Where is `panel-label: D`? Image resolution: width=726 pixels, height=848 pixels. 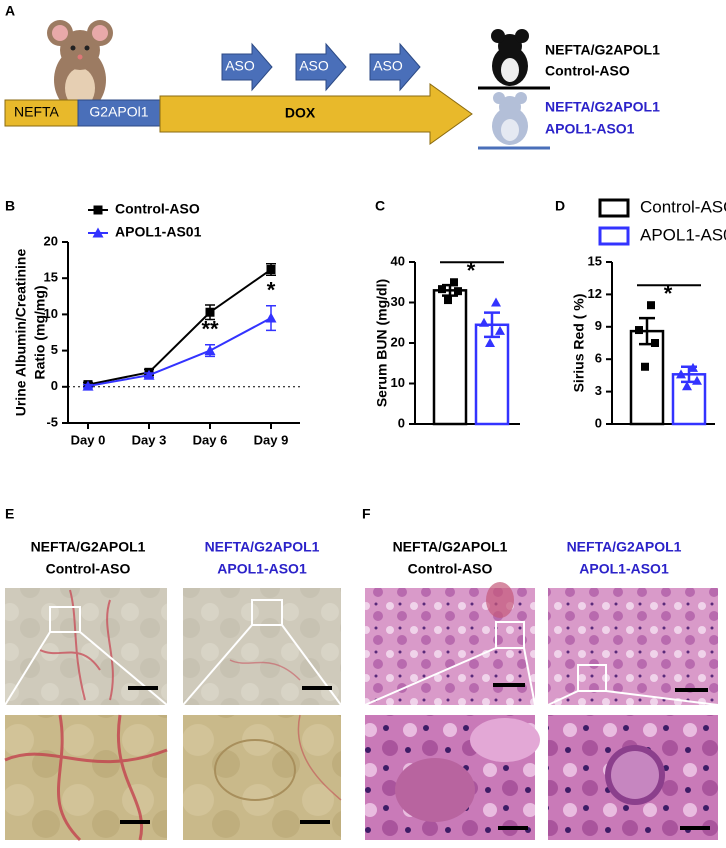 panel-label: D is located at coordinates (560, 206).